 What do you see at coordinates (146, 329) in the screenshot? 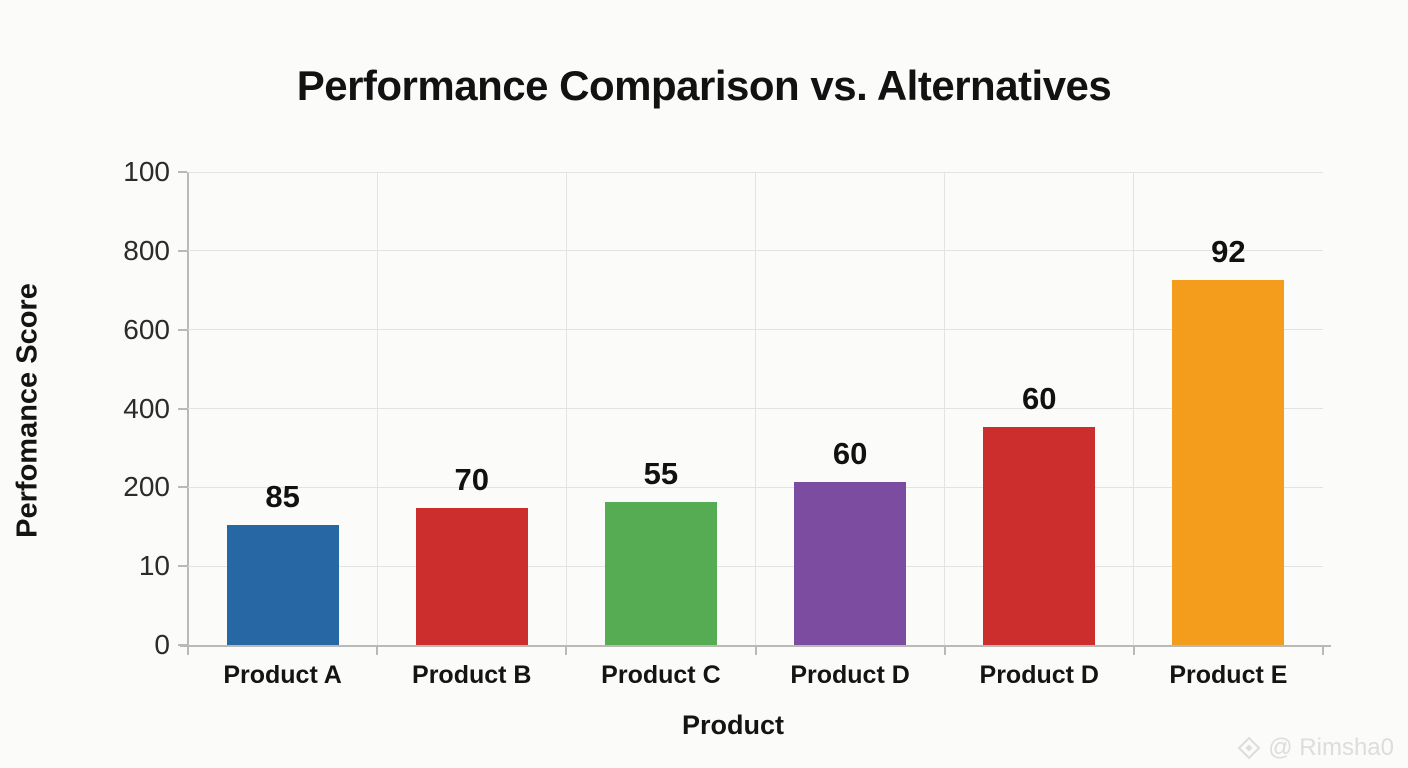
I see `y-tick-label: 600` at bounding box center [146, 329].